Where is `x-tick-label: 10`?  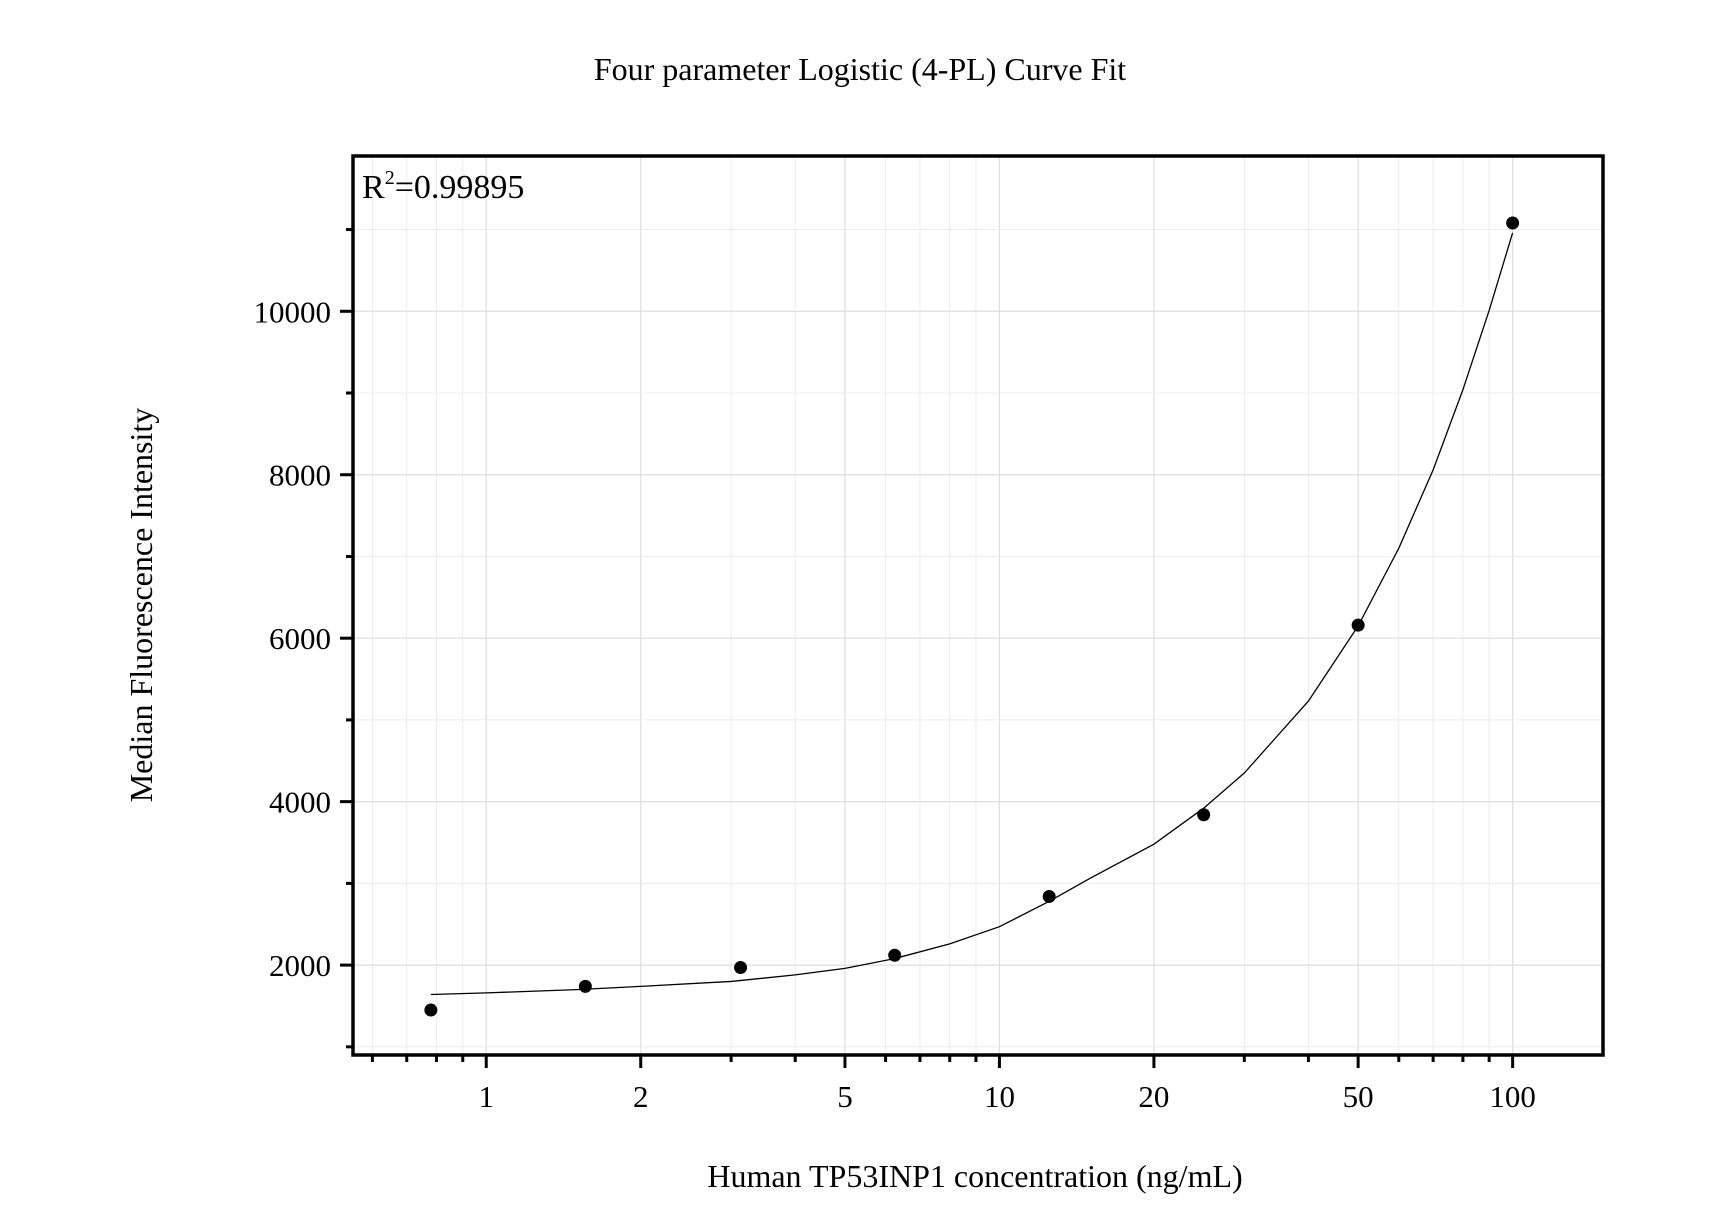 x-tick-label: 10 is located at coordinates (999, 1096).